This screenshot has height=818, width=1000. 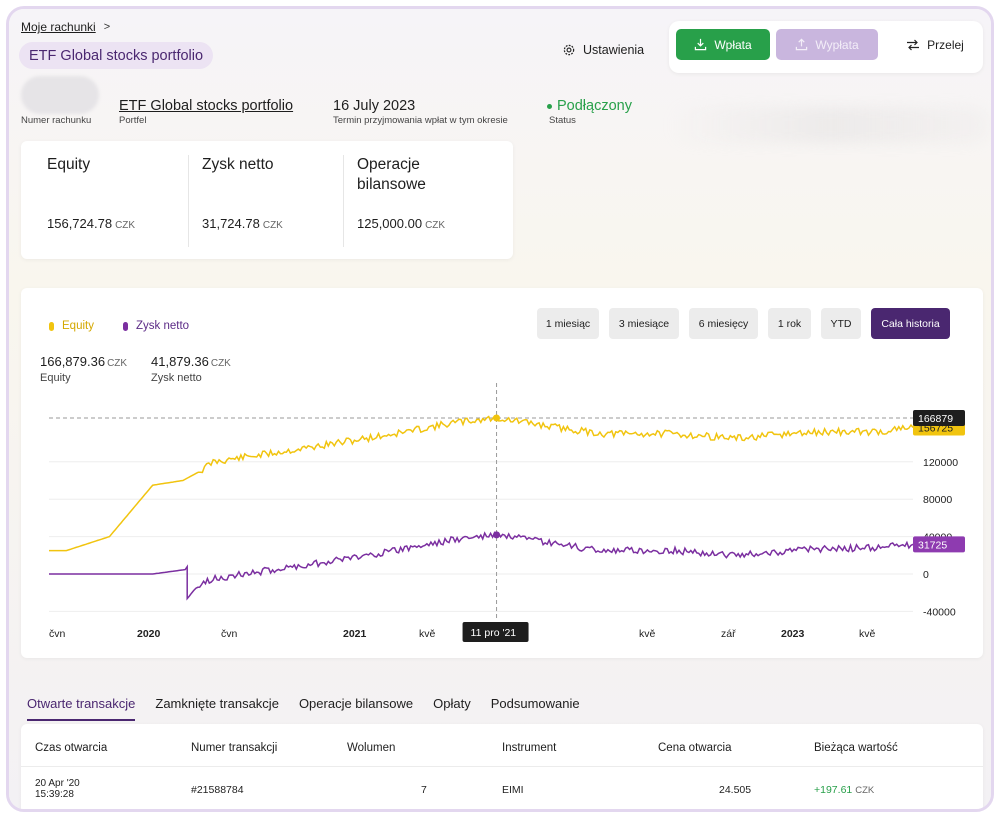 I want to click on deposit-deadline-value: 16 July 2023, so click(x=374, y=106).